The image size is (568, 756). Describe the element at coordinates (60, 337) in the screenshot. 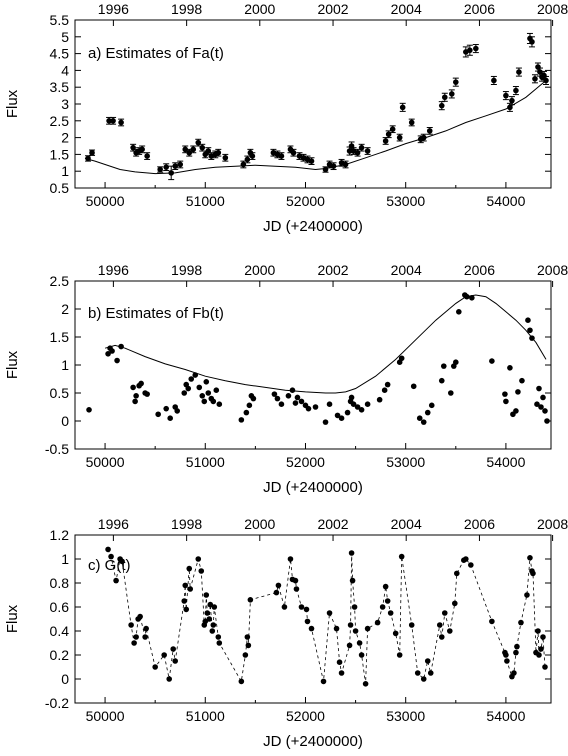

I see `y-tick-label: 1.5` at that location.